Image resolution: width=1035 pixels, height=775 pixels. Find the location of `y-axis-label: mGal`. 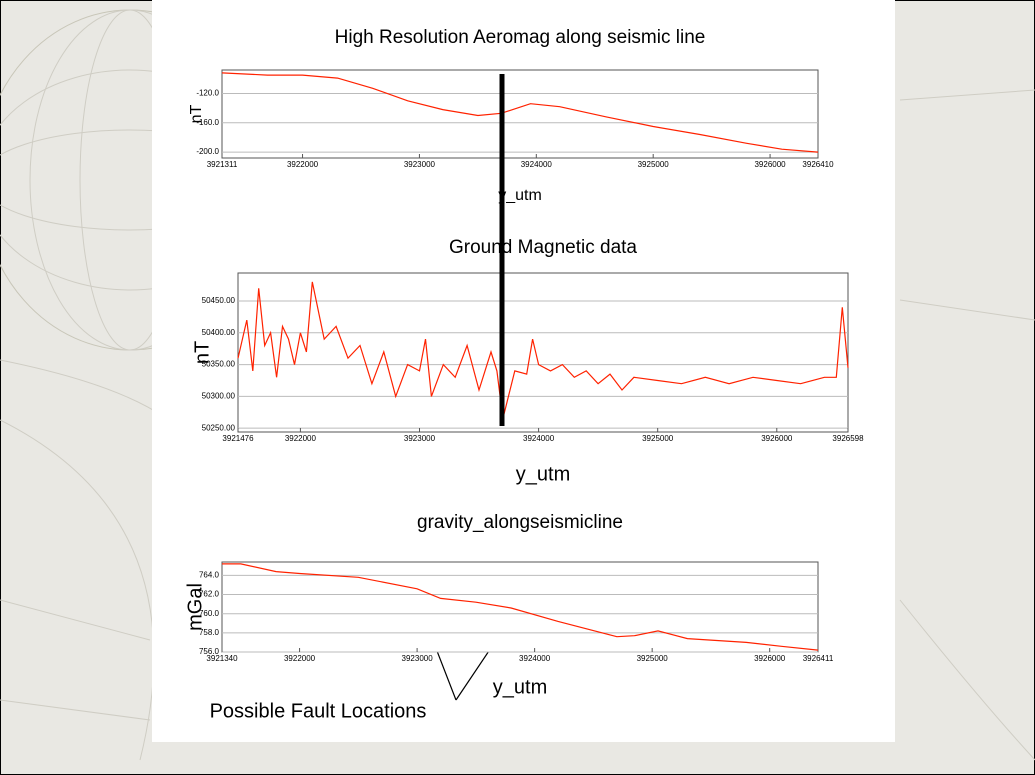

y-axis-label: mGal is located at coordinates (195, 607).